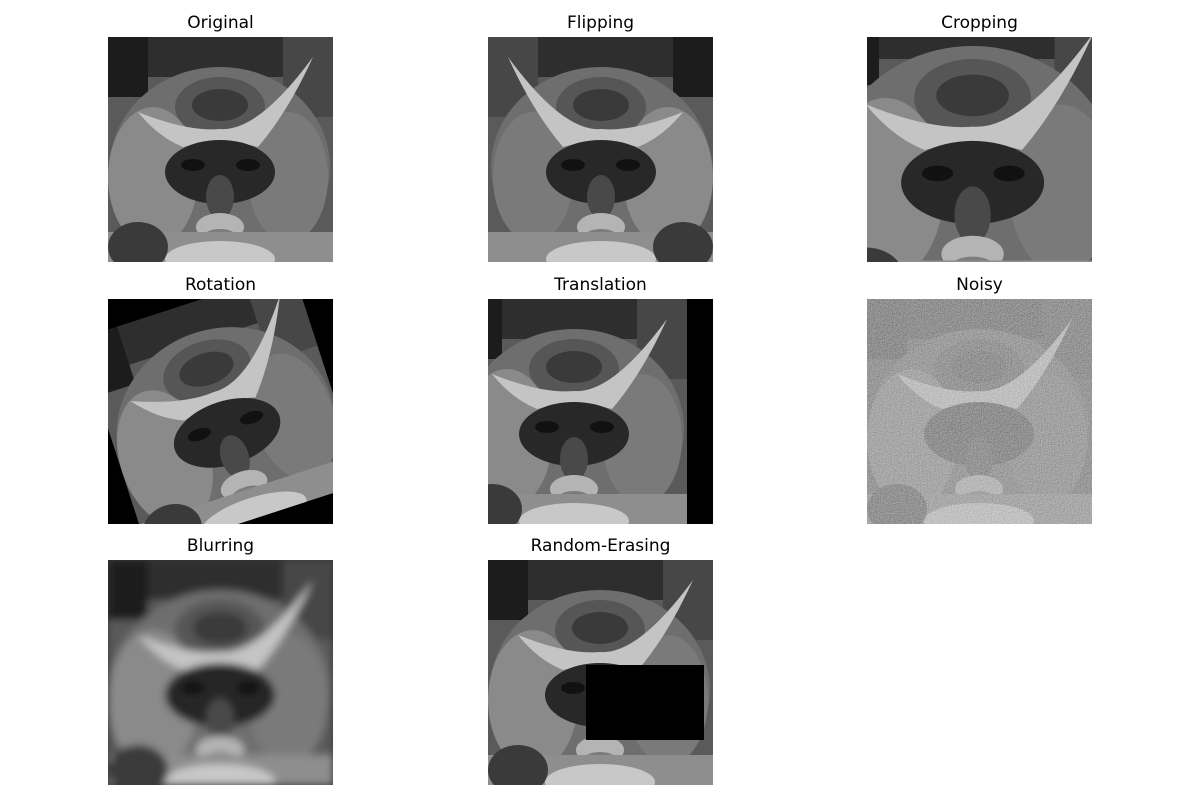 The width and height of the screenshot is (1200, 800). I want to click on image-random-erasing, so click(600, 672).